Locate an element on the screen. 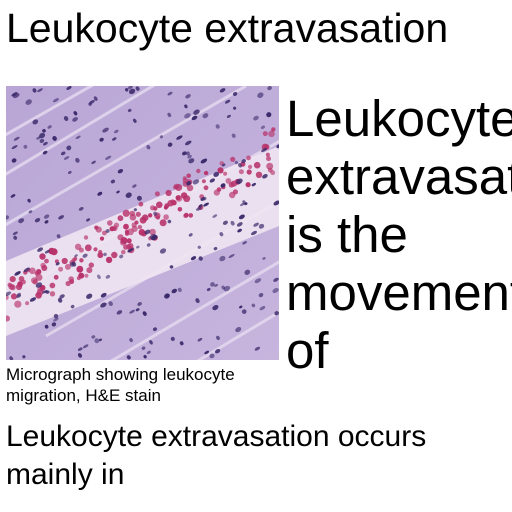 Image resolution: width=512 pixels, height=512 pixels. lead-line: movement is located at coordinates (399, 292).